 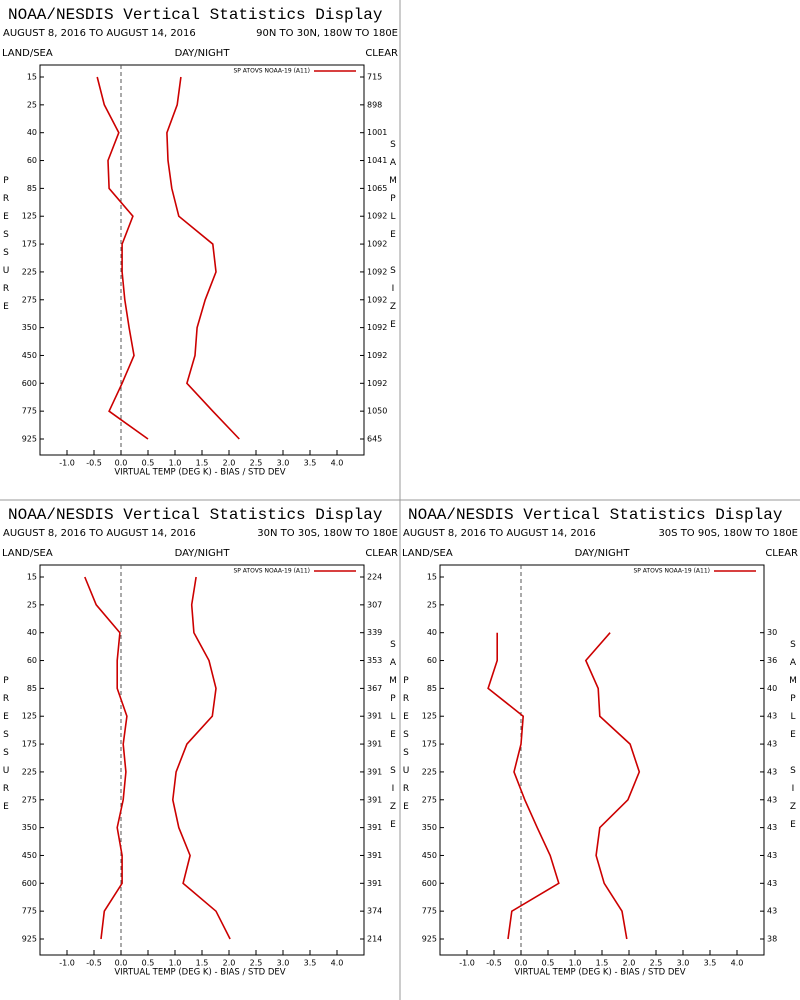 What do you see at coordinates (377, 132) in the screenshot?
I see `sample-size: 1001` at bounding box center [377, 132].